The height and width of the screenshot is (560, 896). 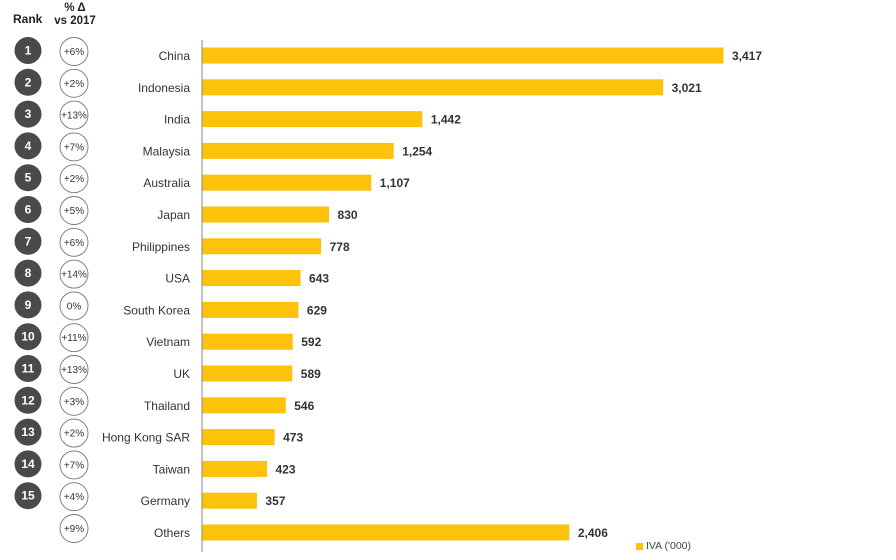 What do you see at coordinates (687, 88) in the screenshot?
I see `value-label: 3,021` at bounding box center [687, 88].